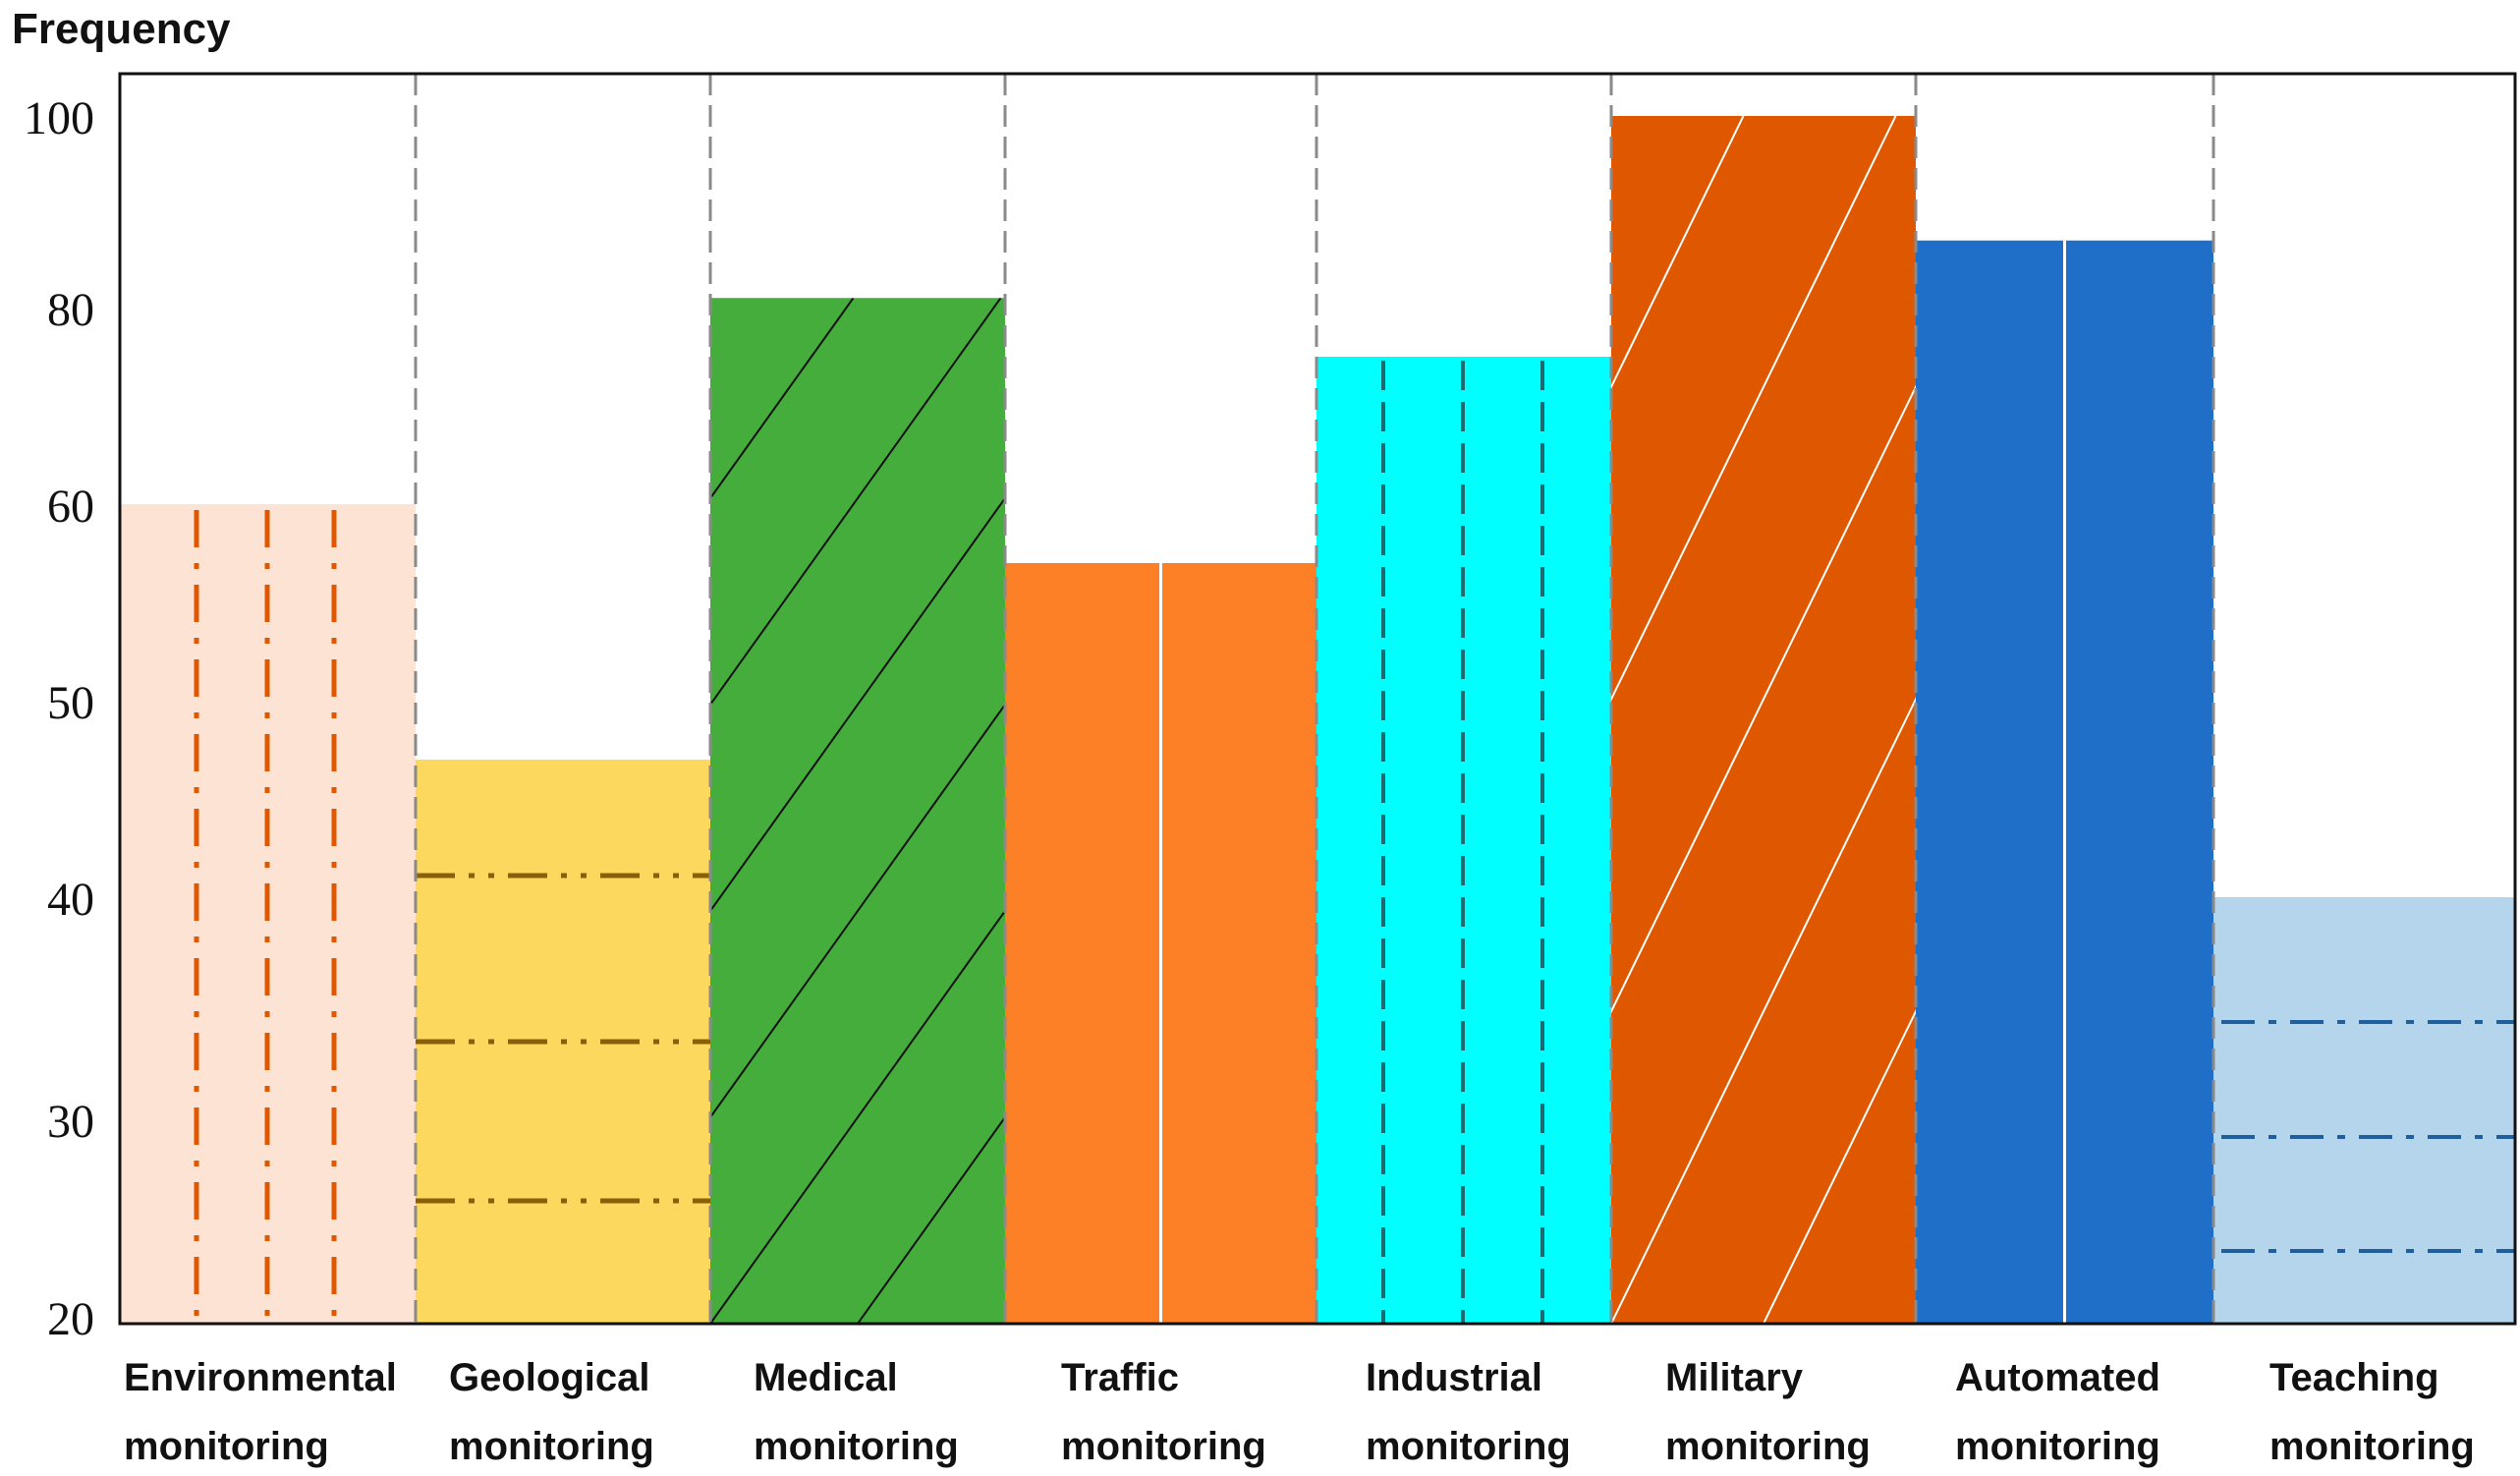 Image resolution: width=2520 pixels, height=1476 pixels. I want to click on category-label-line: Medical, so click(826, 1378).